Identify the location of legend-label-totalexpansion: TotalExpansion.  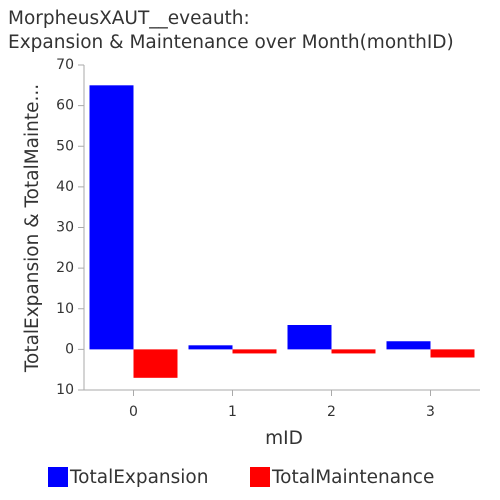
(138, 477).